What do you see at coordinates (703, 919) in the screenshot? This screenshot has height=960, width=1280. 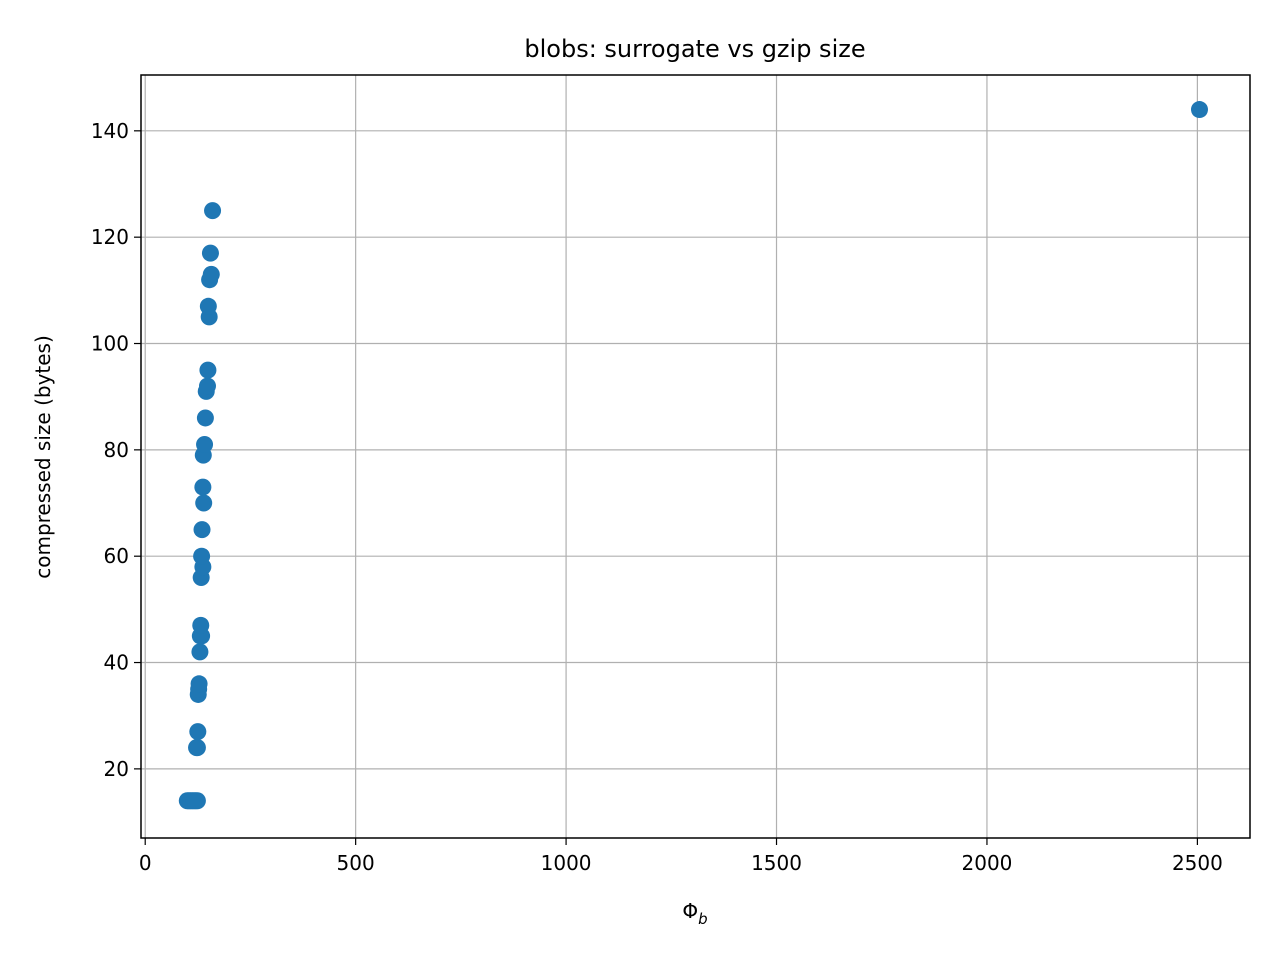 I see `x-axis-label-subscript: b` at bounding box center [703, 919].